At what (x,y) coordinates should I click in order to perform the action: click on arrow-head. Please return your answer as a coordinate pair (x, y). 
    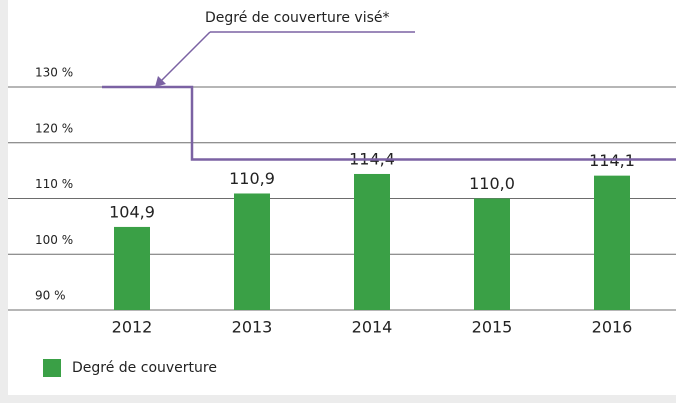
    Looking at the image, I should click on (160, 81).